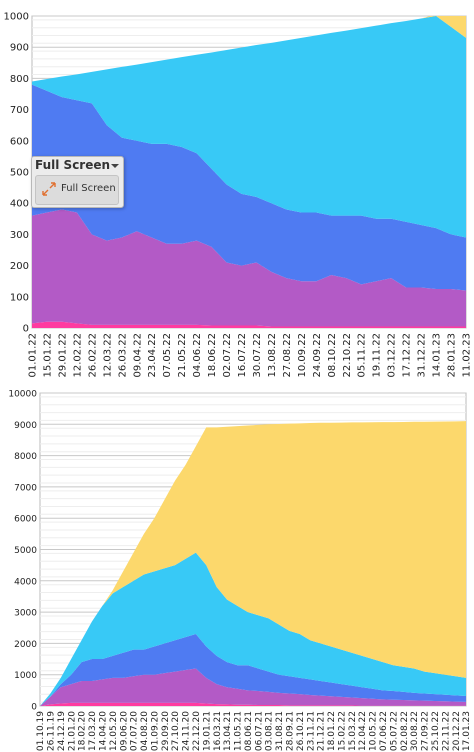  Describe the element at coordinates (25, 488) in the screenshot. I see `y-tick-label: 7000` at that location.